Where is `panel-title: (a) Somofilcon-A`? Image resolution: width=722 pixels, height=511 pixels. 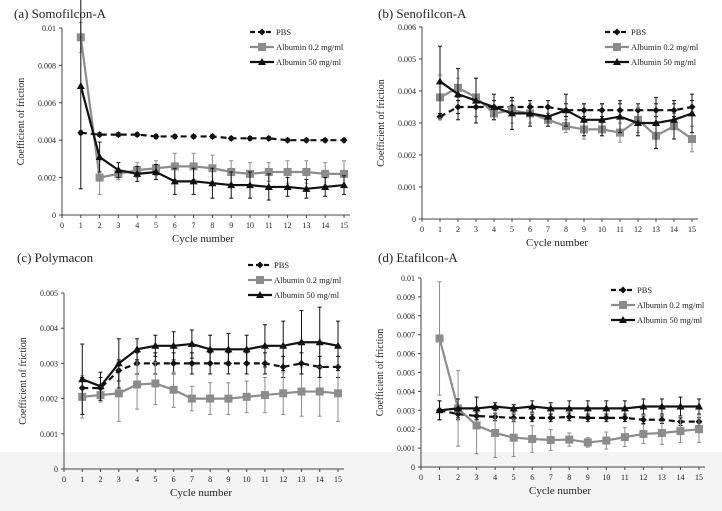
panel-title: (a) Somofilcon-A is located at coordinates (60, 13).